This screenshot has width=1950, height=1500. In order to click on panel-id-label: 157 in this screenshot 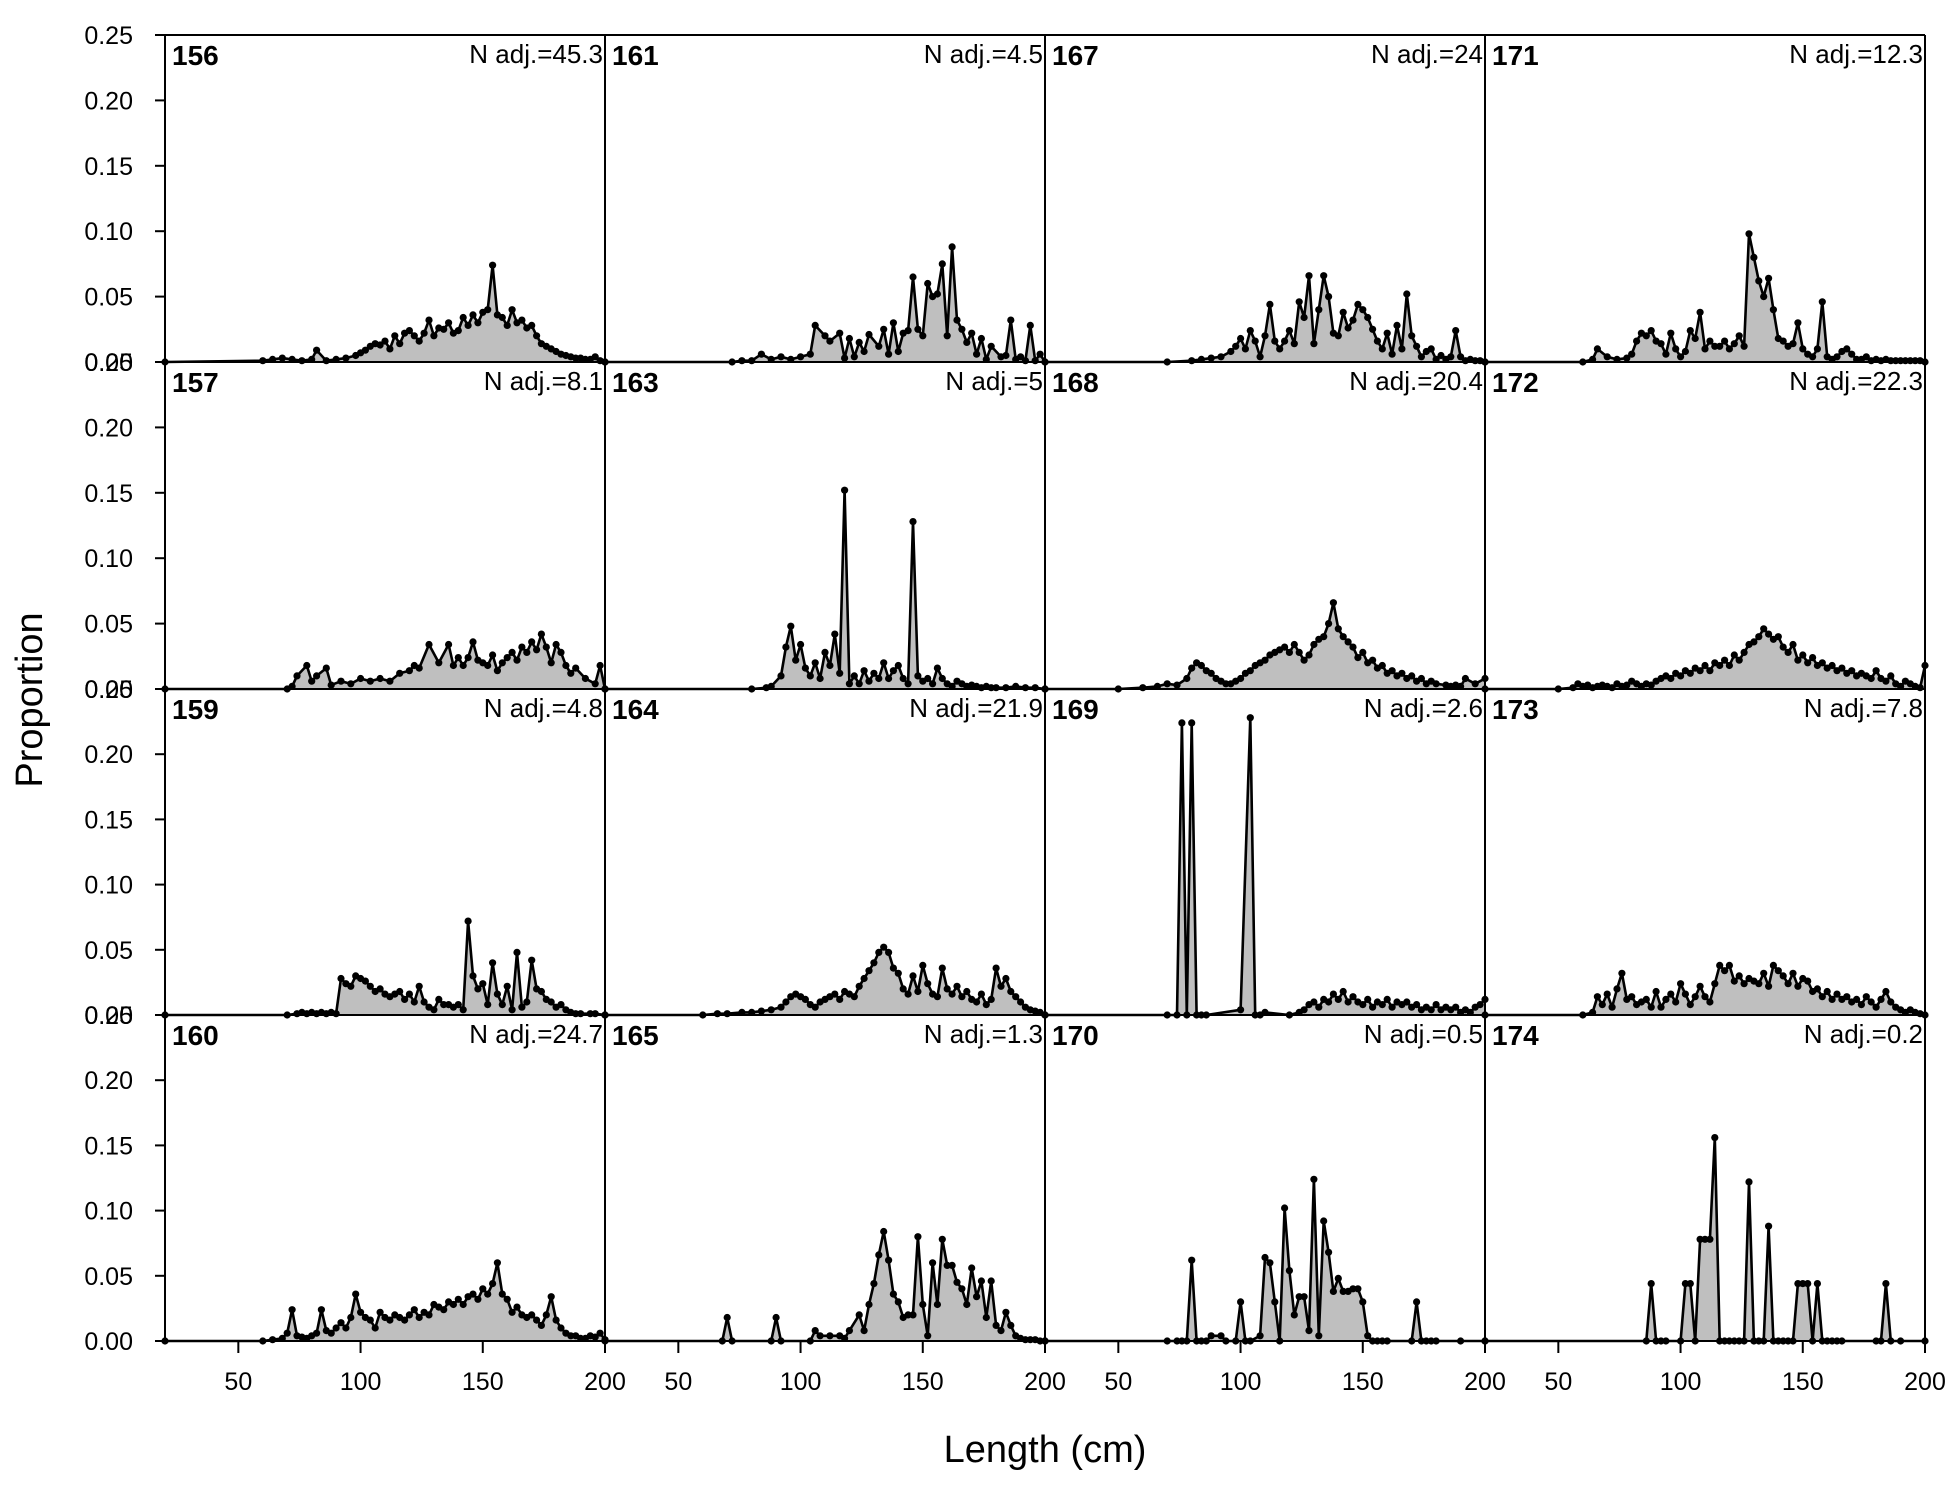, I will do `click(195, 382)`.